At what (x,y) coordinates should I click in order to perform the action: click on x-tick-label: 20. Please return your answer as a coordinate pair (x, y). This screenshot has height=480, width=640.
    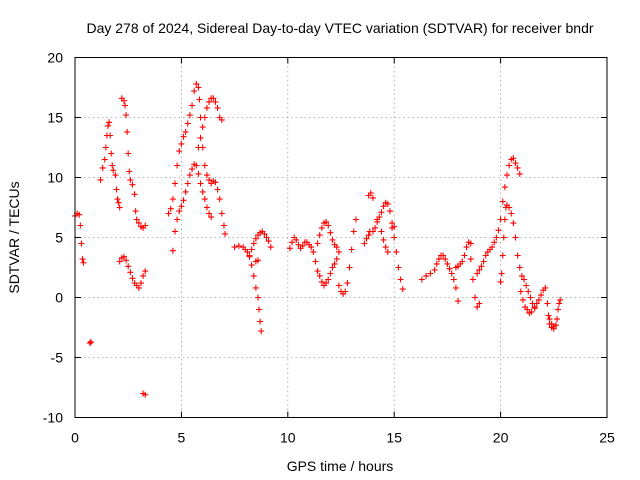
    Looking at the image, I should click on (501, 438).